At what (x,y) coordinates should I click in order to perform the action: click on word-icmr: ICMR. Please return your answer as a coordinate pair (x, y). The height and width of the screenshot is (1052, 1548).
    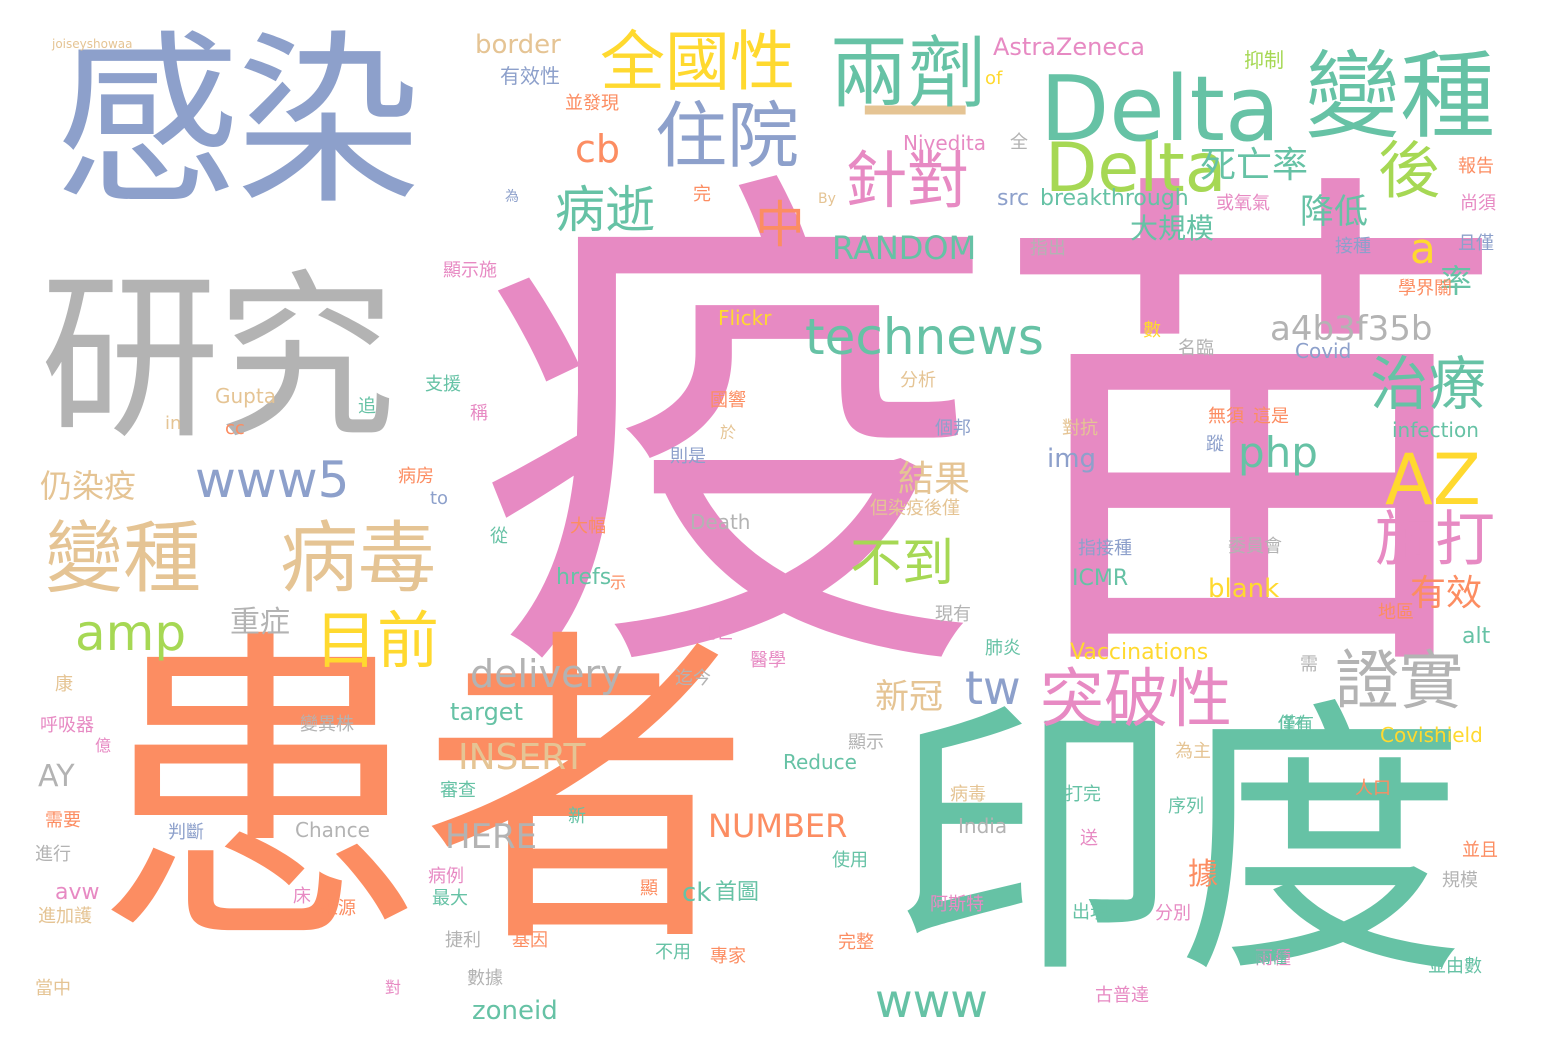
    Looking at the image, I should click on (1100, 578).